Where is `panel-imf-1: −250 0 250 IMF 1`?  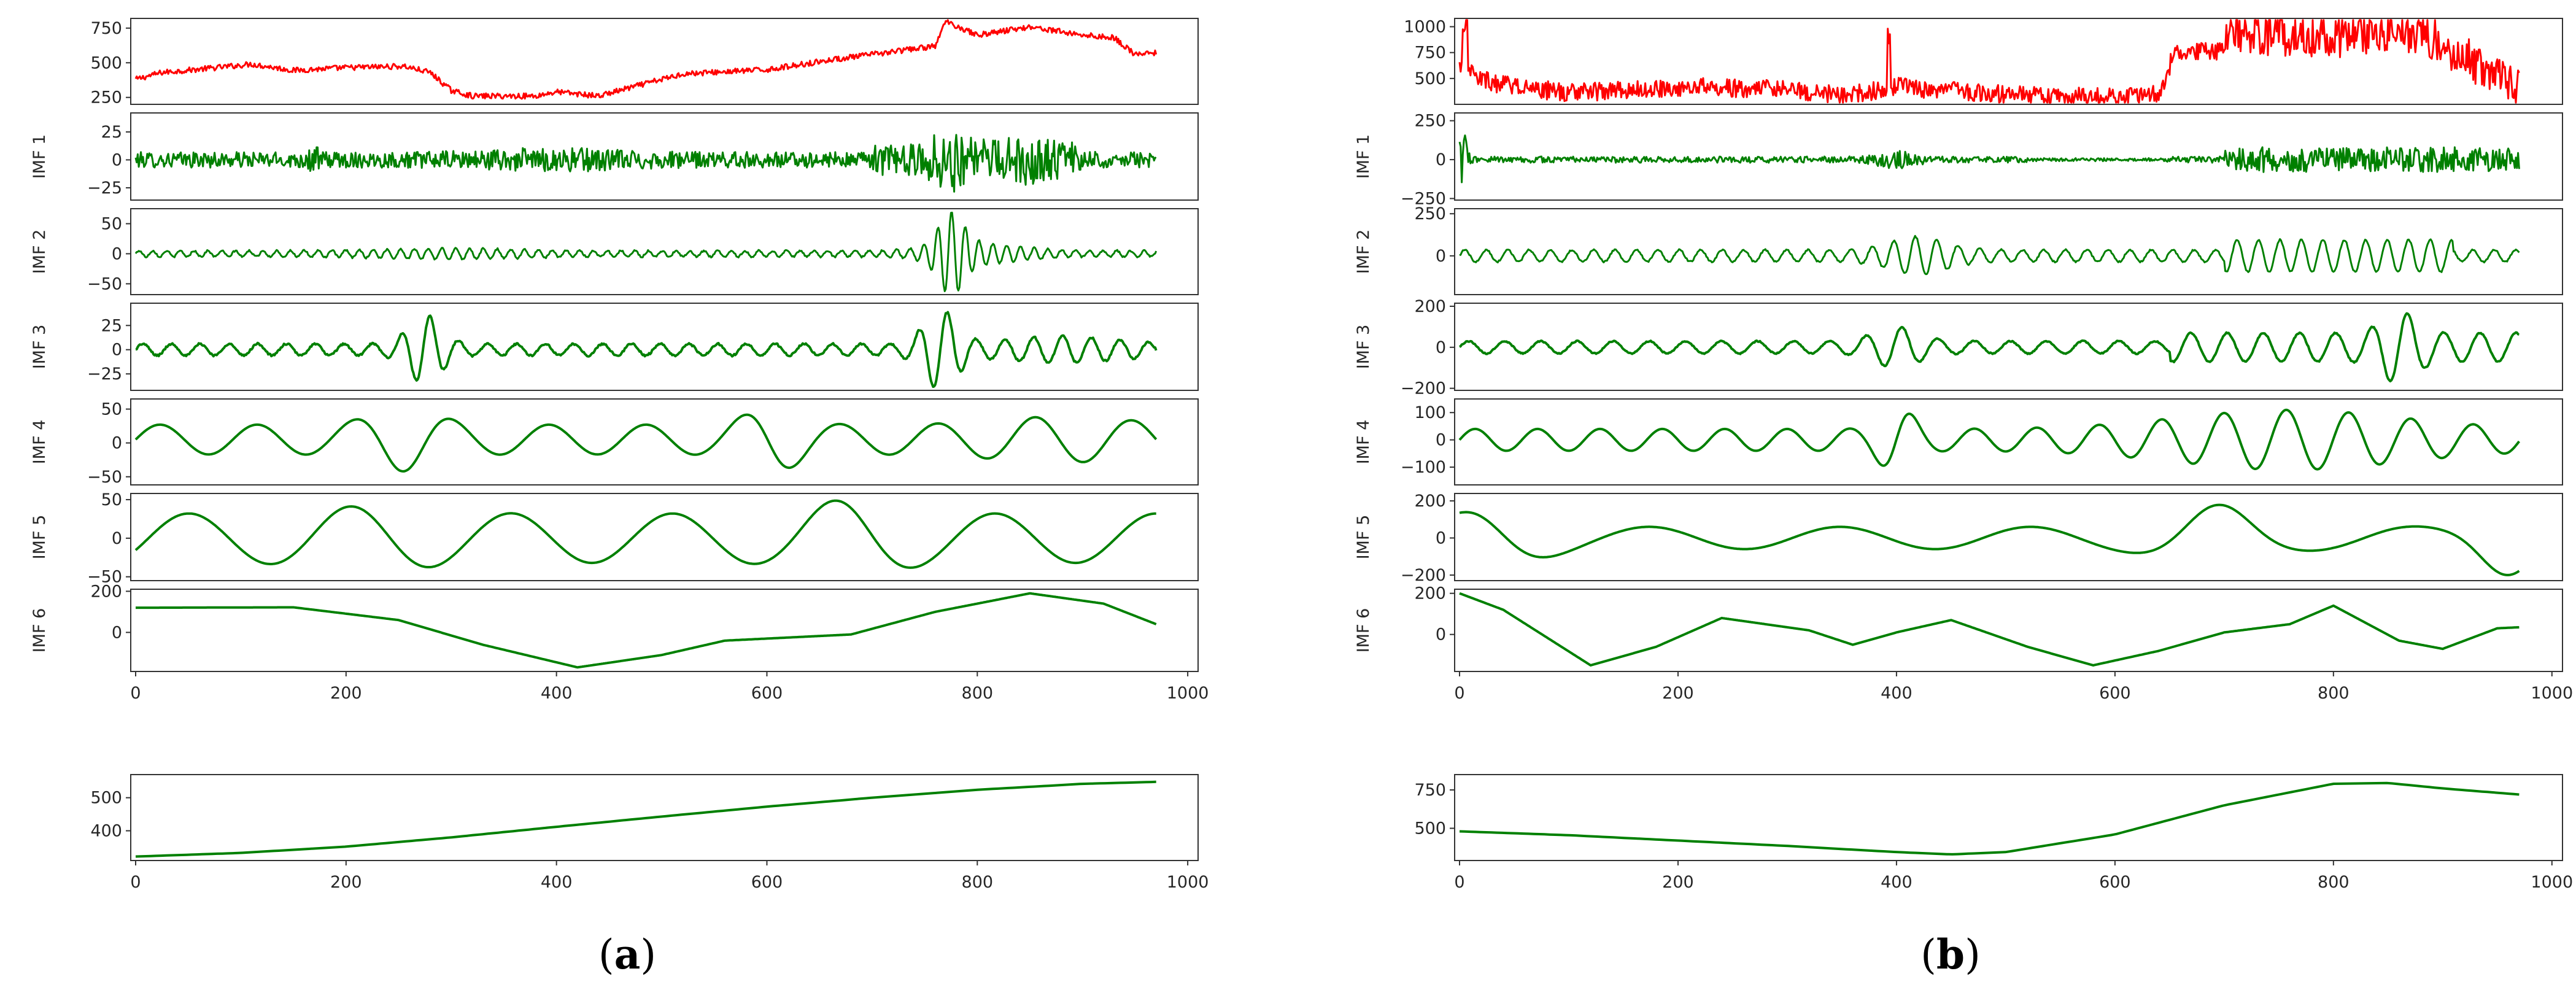 panel-imf-1: −250 0 250 IMF 1 is located at coordinates (1958, 160).